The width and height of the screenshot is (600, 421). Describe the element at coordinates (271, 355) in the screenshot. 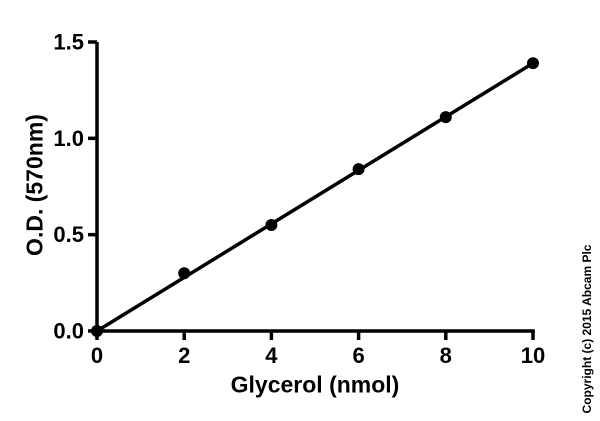

I see `x-axis-tick-label: 4` at that location.